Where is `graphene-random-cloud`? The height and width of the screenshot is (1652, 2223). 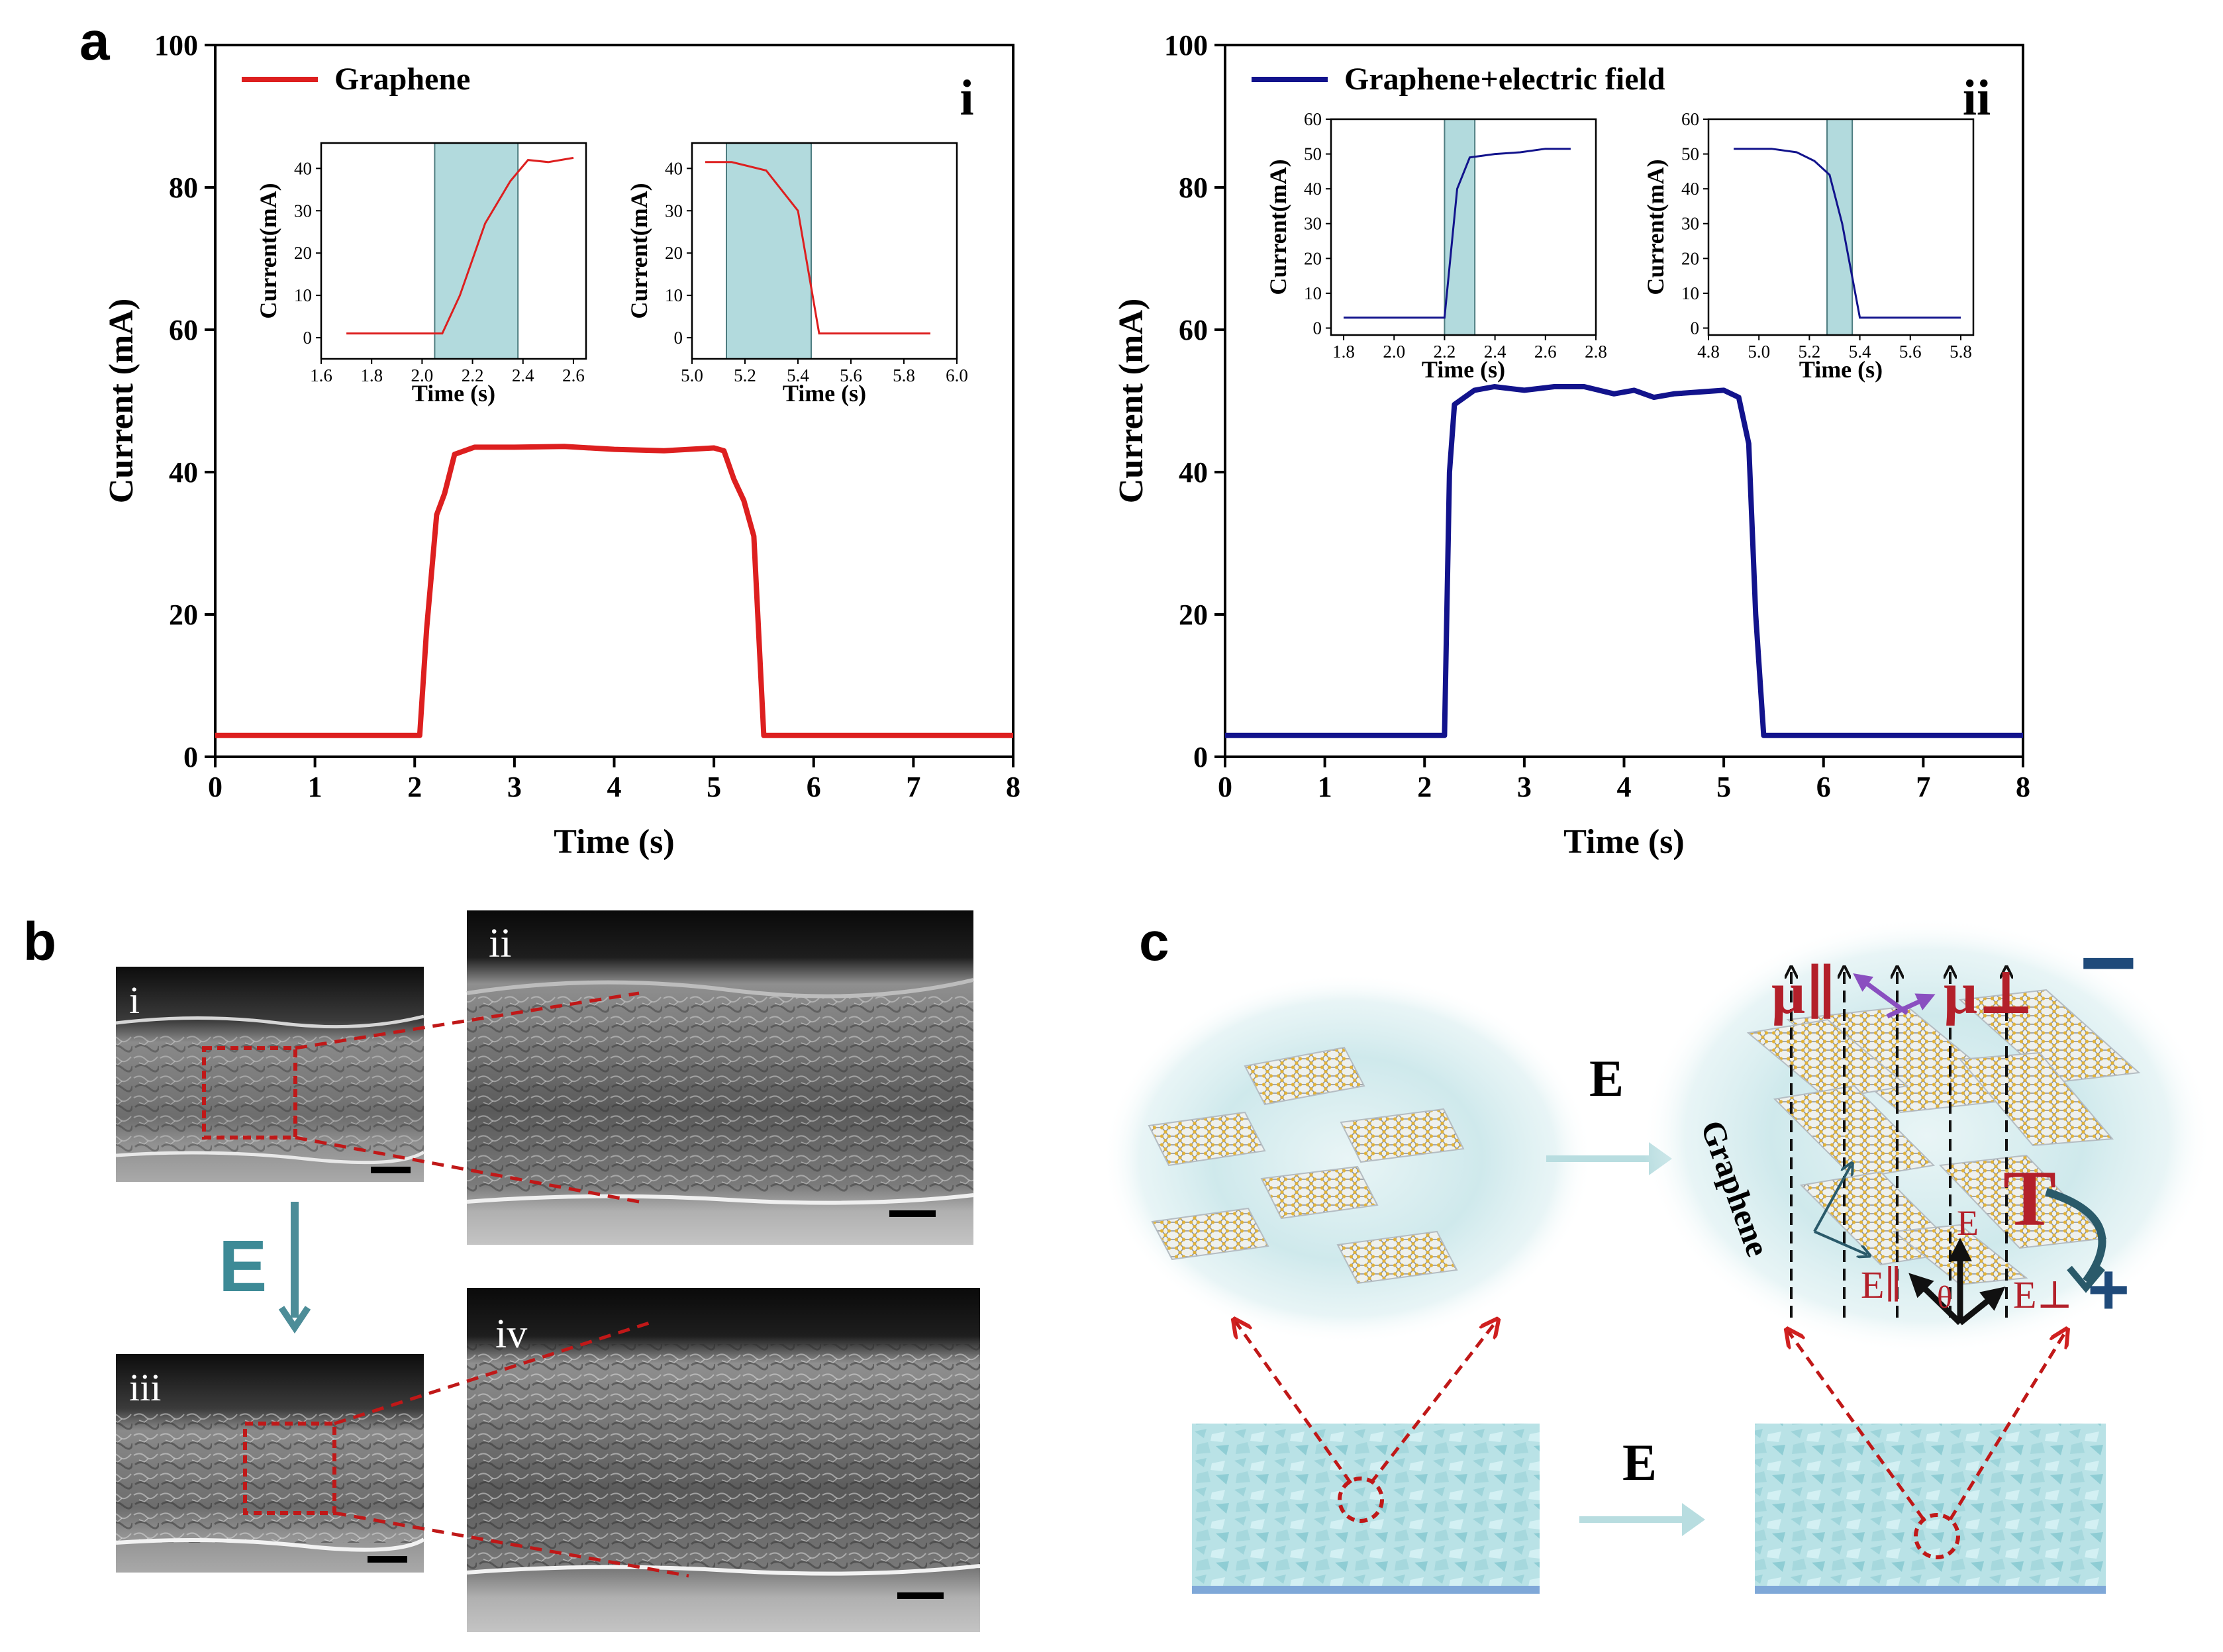 graphene-random-cloud is located at coordinates (1348, 1158).